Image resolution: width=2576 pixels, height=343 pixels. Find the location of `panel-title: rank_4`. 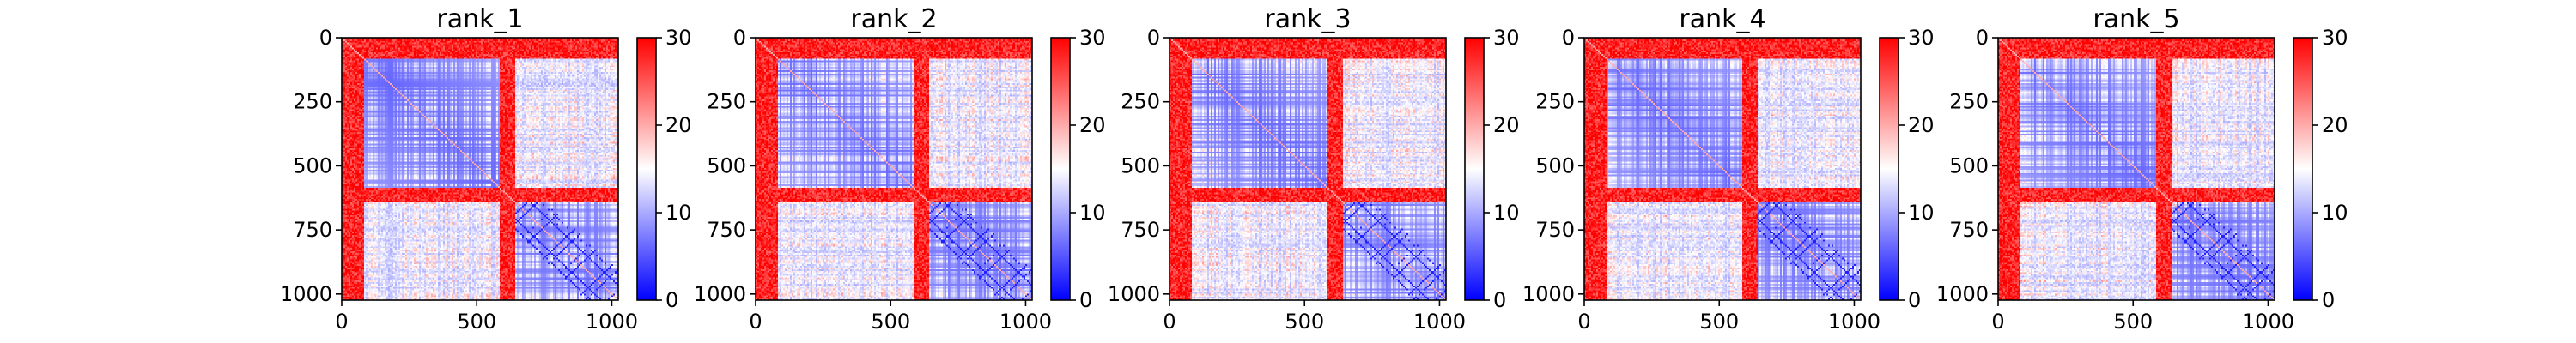

panel-title: rank_4 is located at coordinates (1722, 19).